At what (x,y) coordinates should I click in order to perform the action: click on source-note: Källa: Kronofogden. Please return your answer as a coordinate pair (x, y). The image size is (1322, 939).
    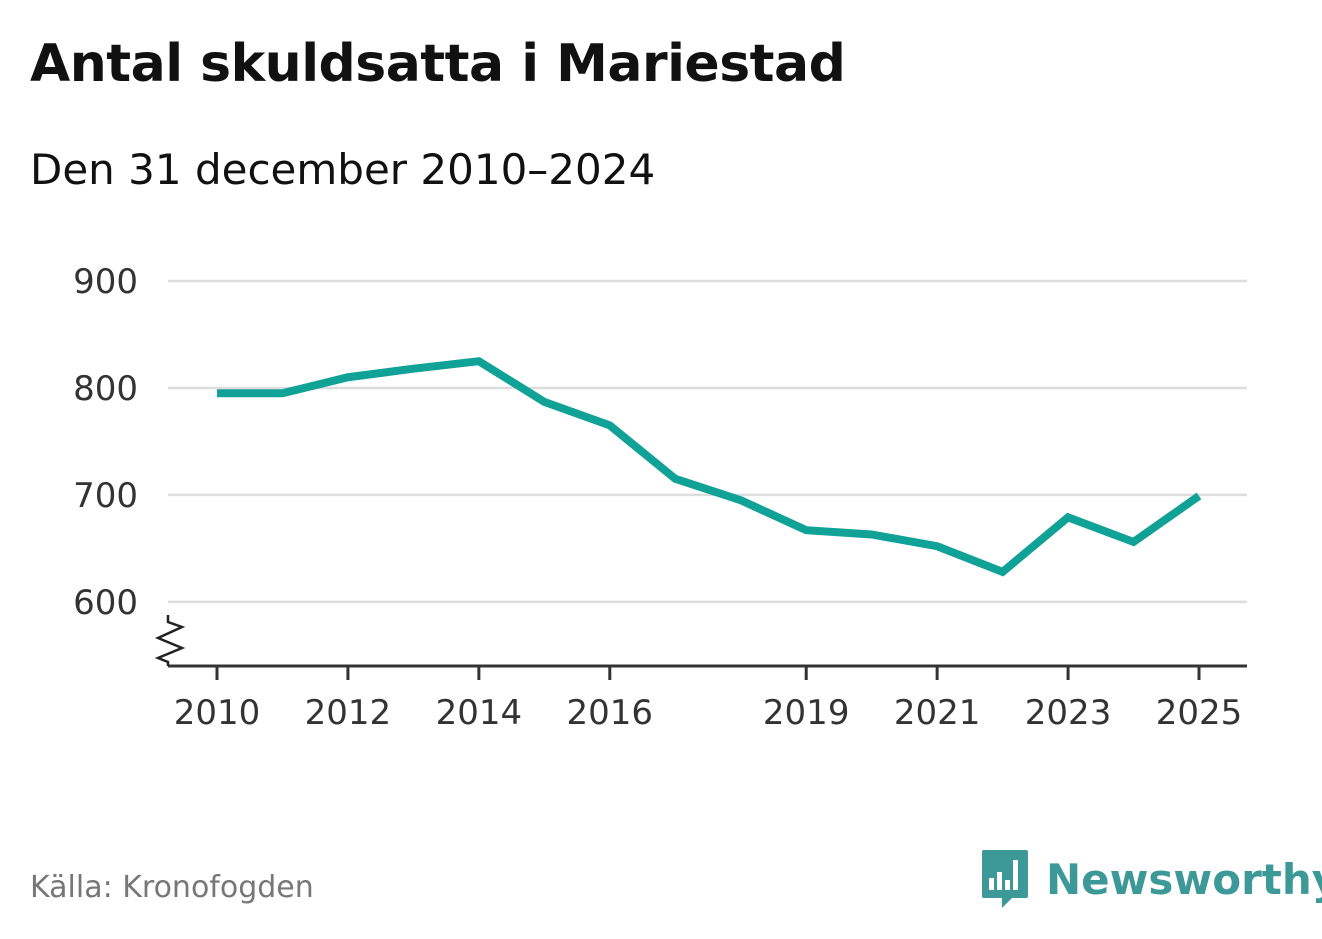
    Looking at the image, I should click on (172, 887).